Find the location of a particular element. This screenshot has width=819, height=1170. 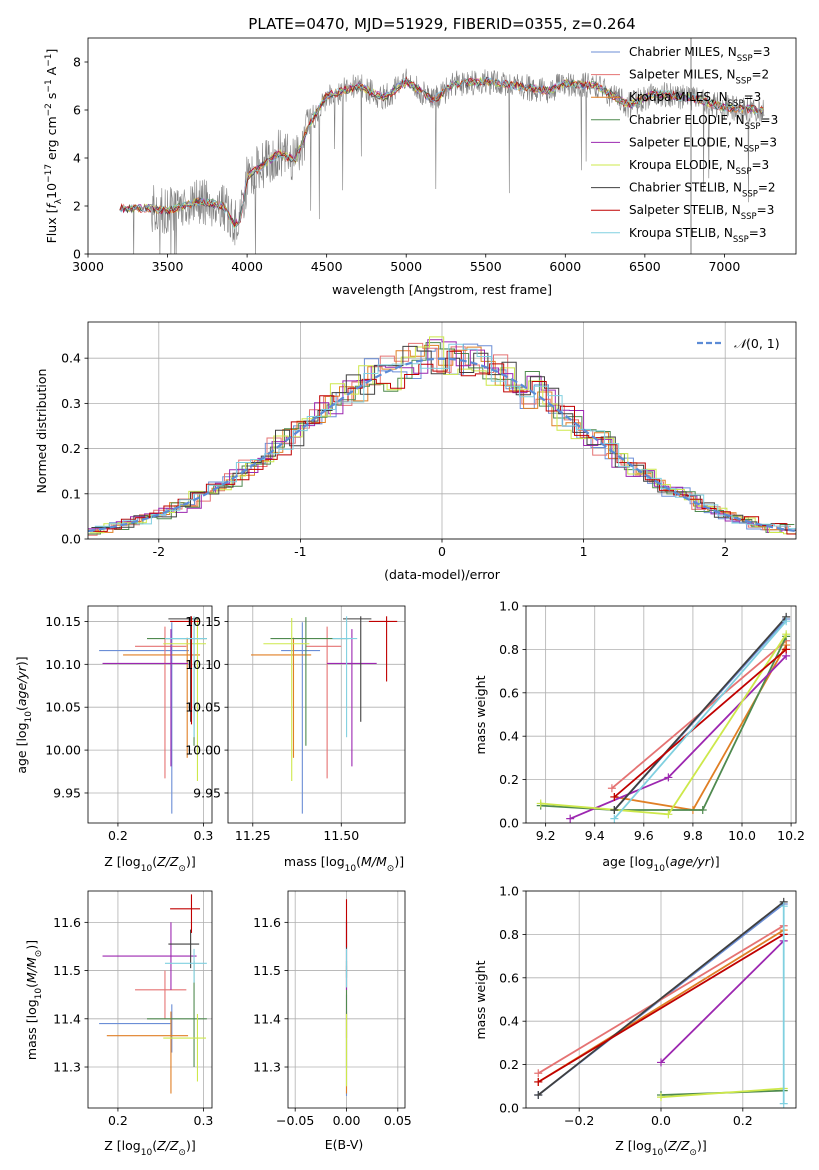

x-tick-label: -1 is located at coordinates (300, 551).